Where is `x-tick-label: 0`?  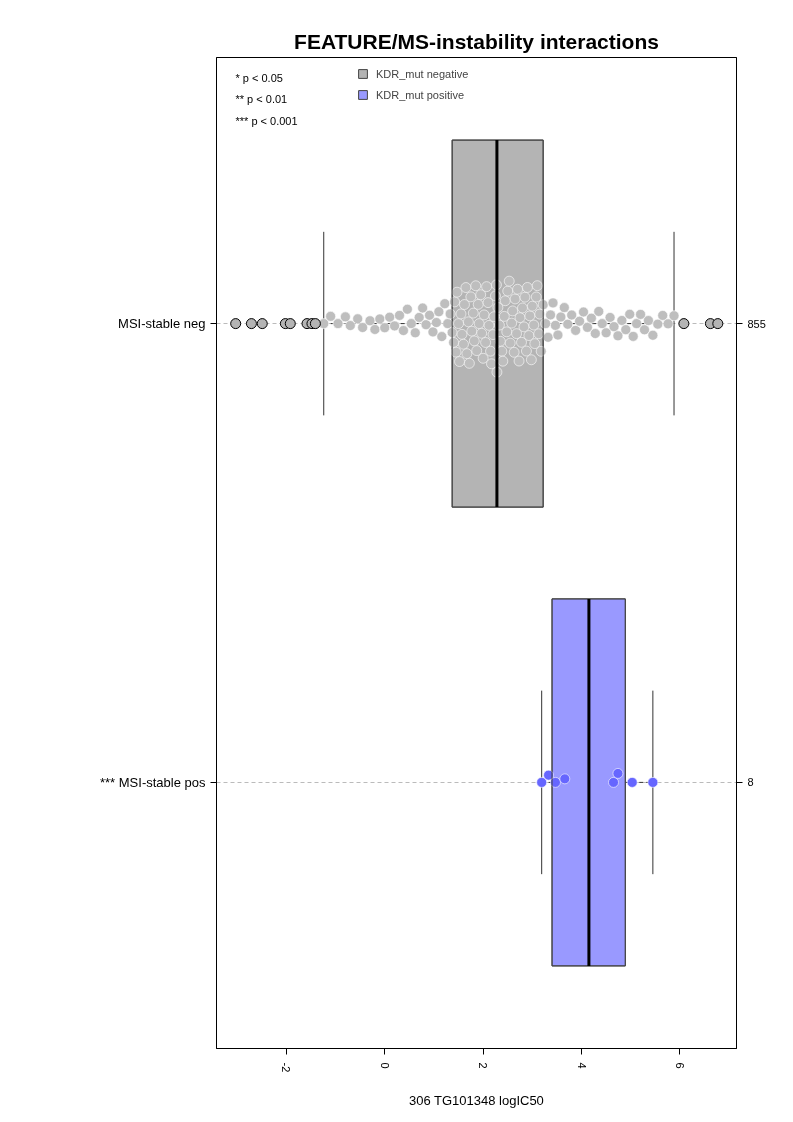
x-tick-label: 0 is located at coordinates (384, 1065).